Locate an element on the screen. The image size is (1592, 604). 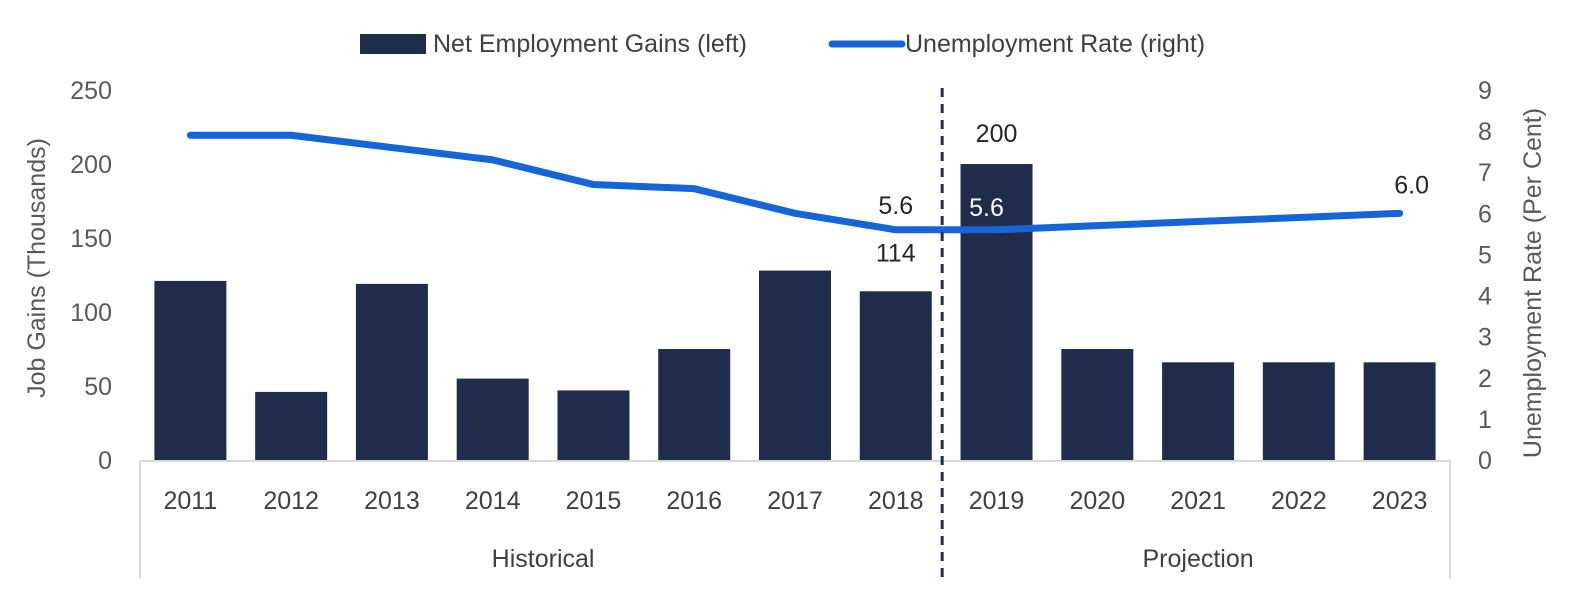
data-label-2019: 200 is located at coordinates (997, 134).